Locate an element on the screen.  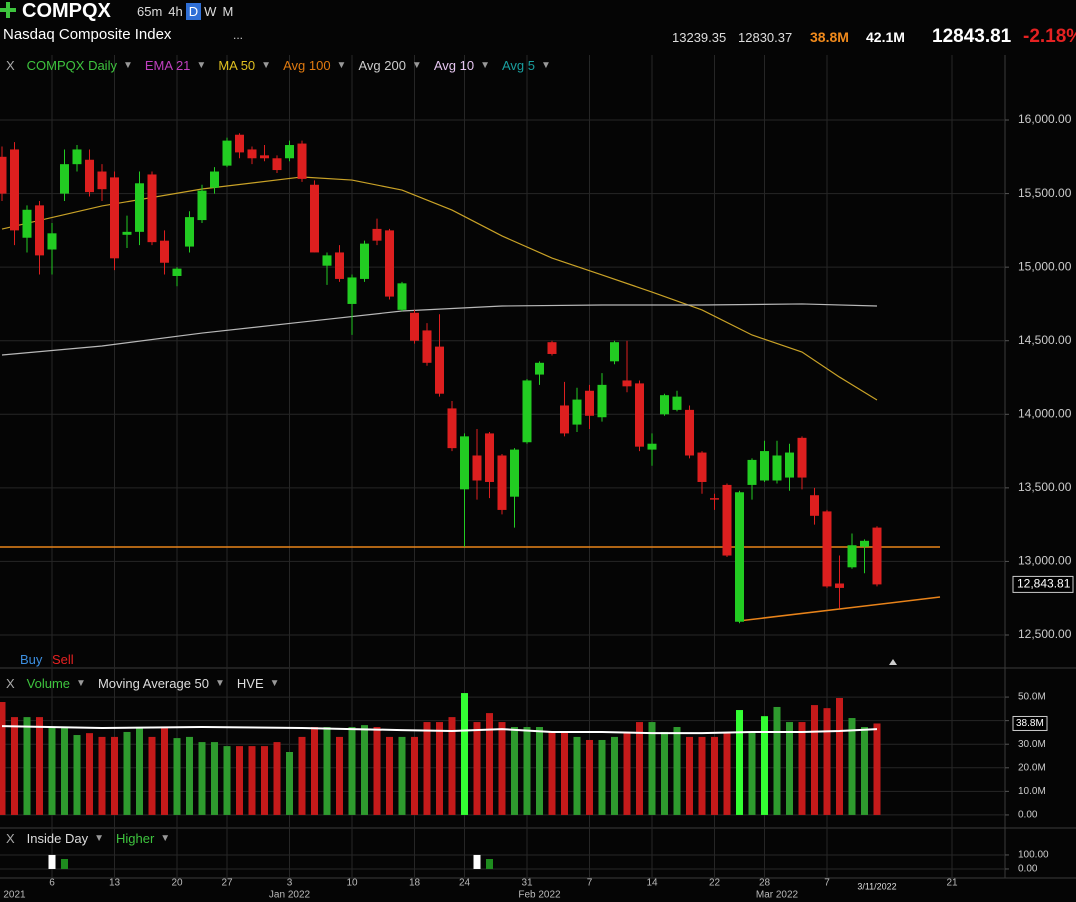
legend-entry: Avg 5 is located at coordinates (518, 65).